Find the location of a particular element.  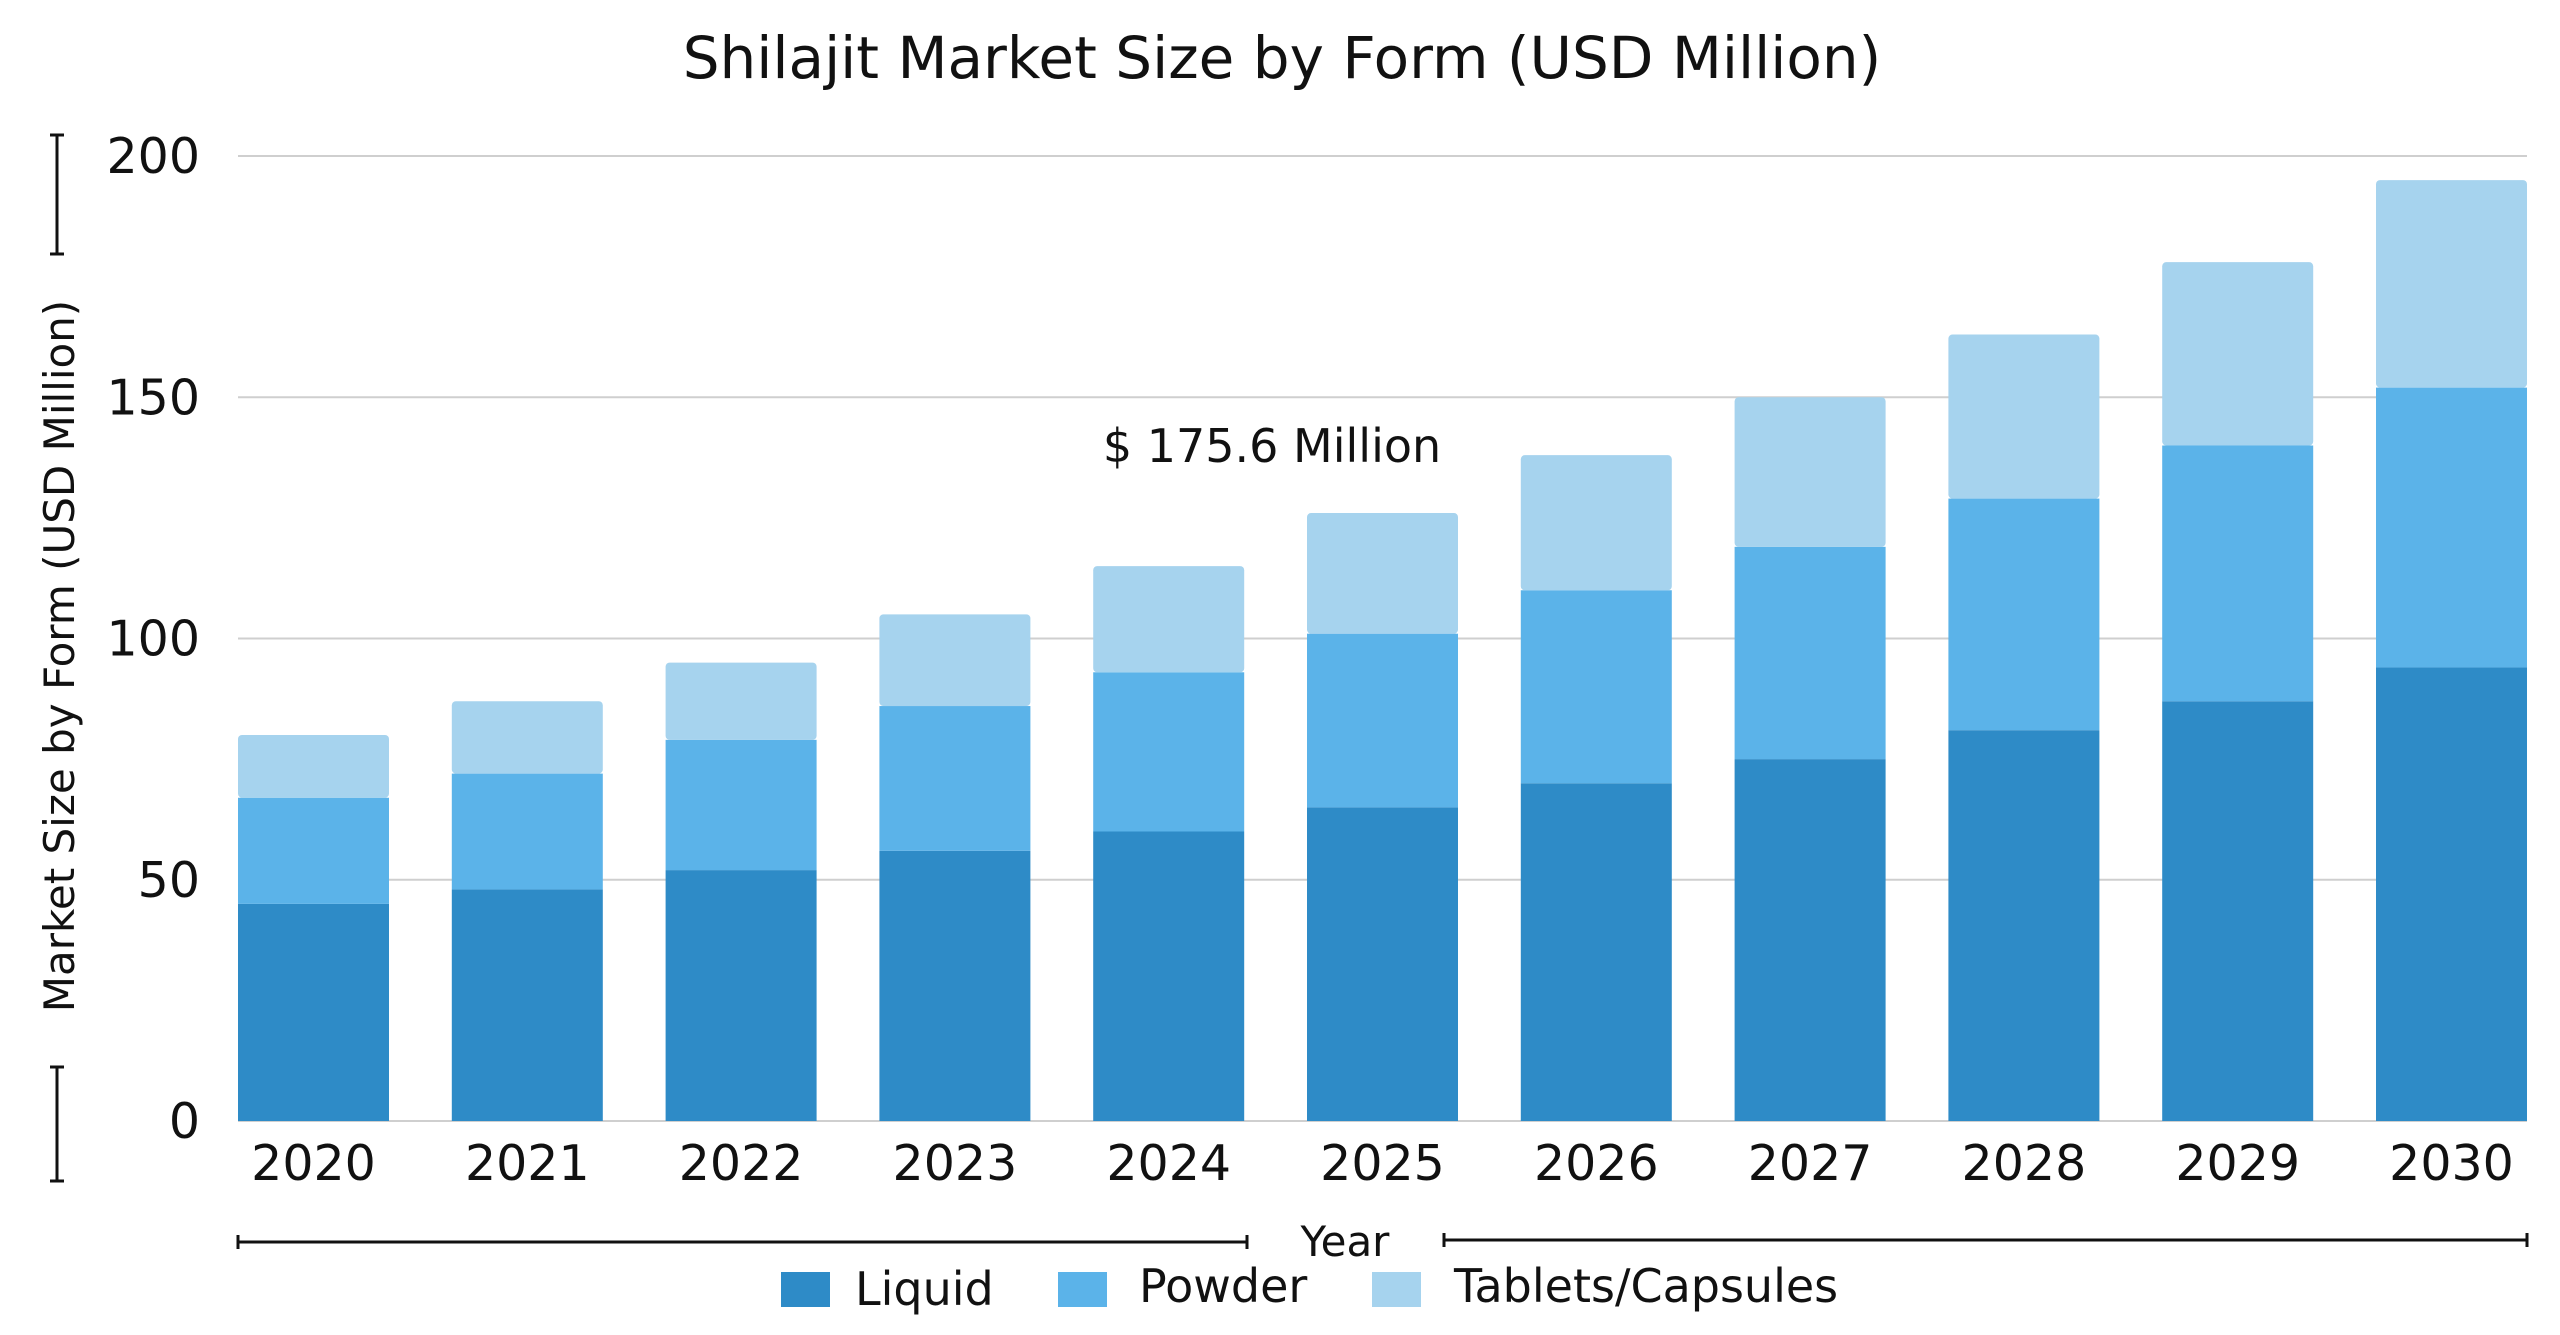

bar-powder-2030 is located at coordinates (2451, 527).